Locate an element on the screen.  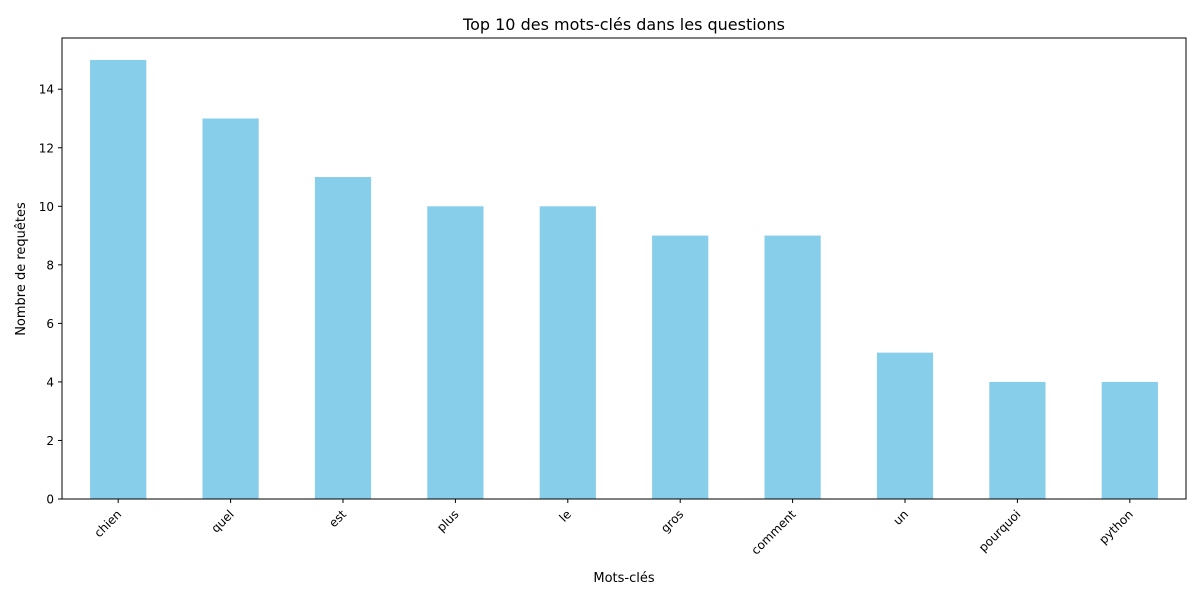
x-tick-label: un is located at coordinates (900, 517).